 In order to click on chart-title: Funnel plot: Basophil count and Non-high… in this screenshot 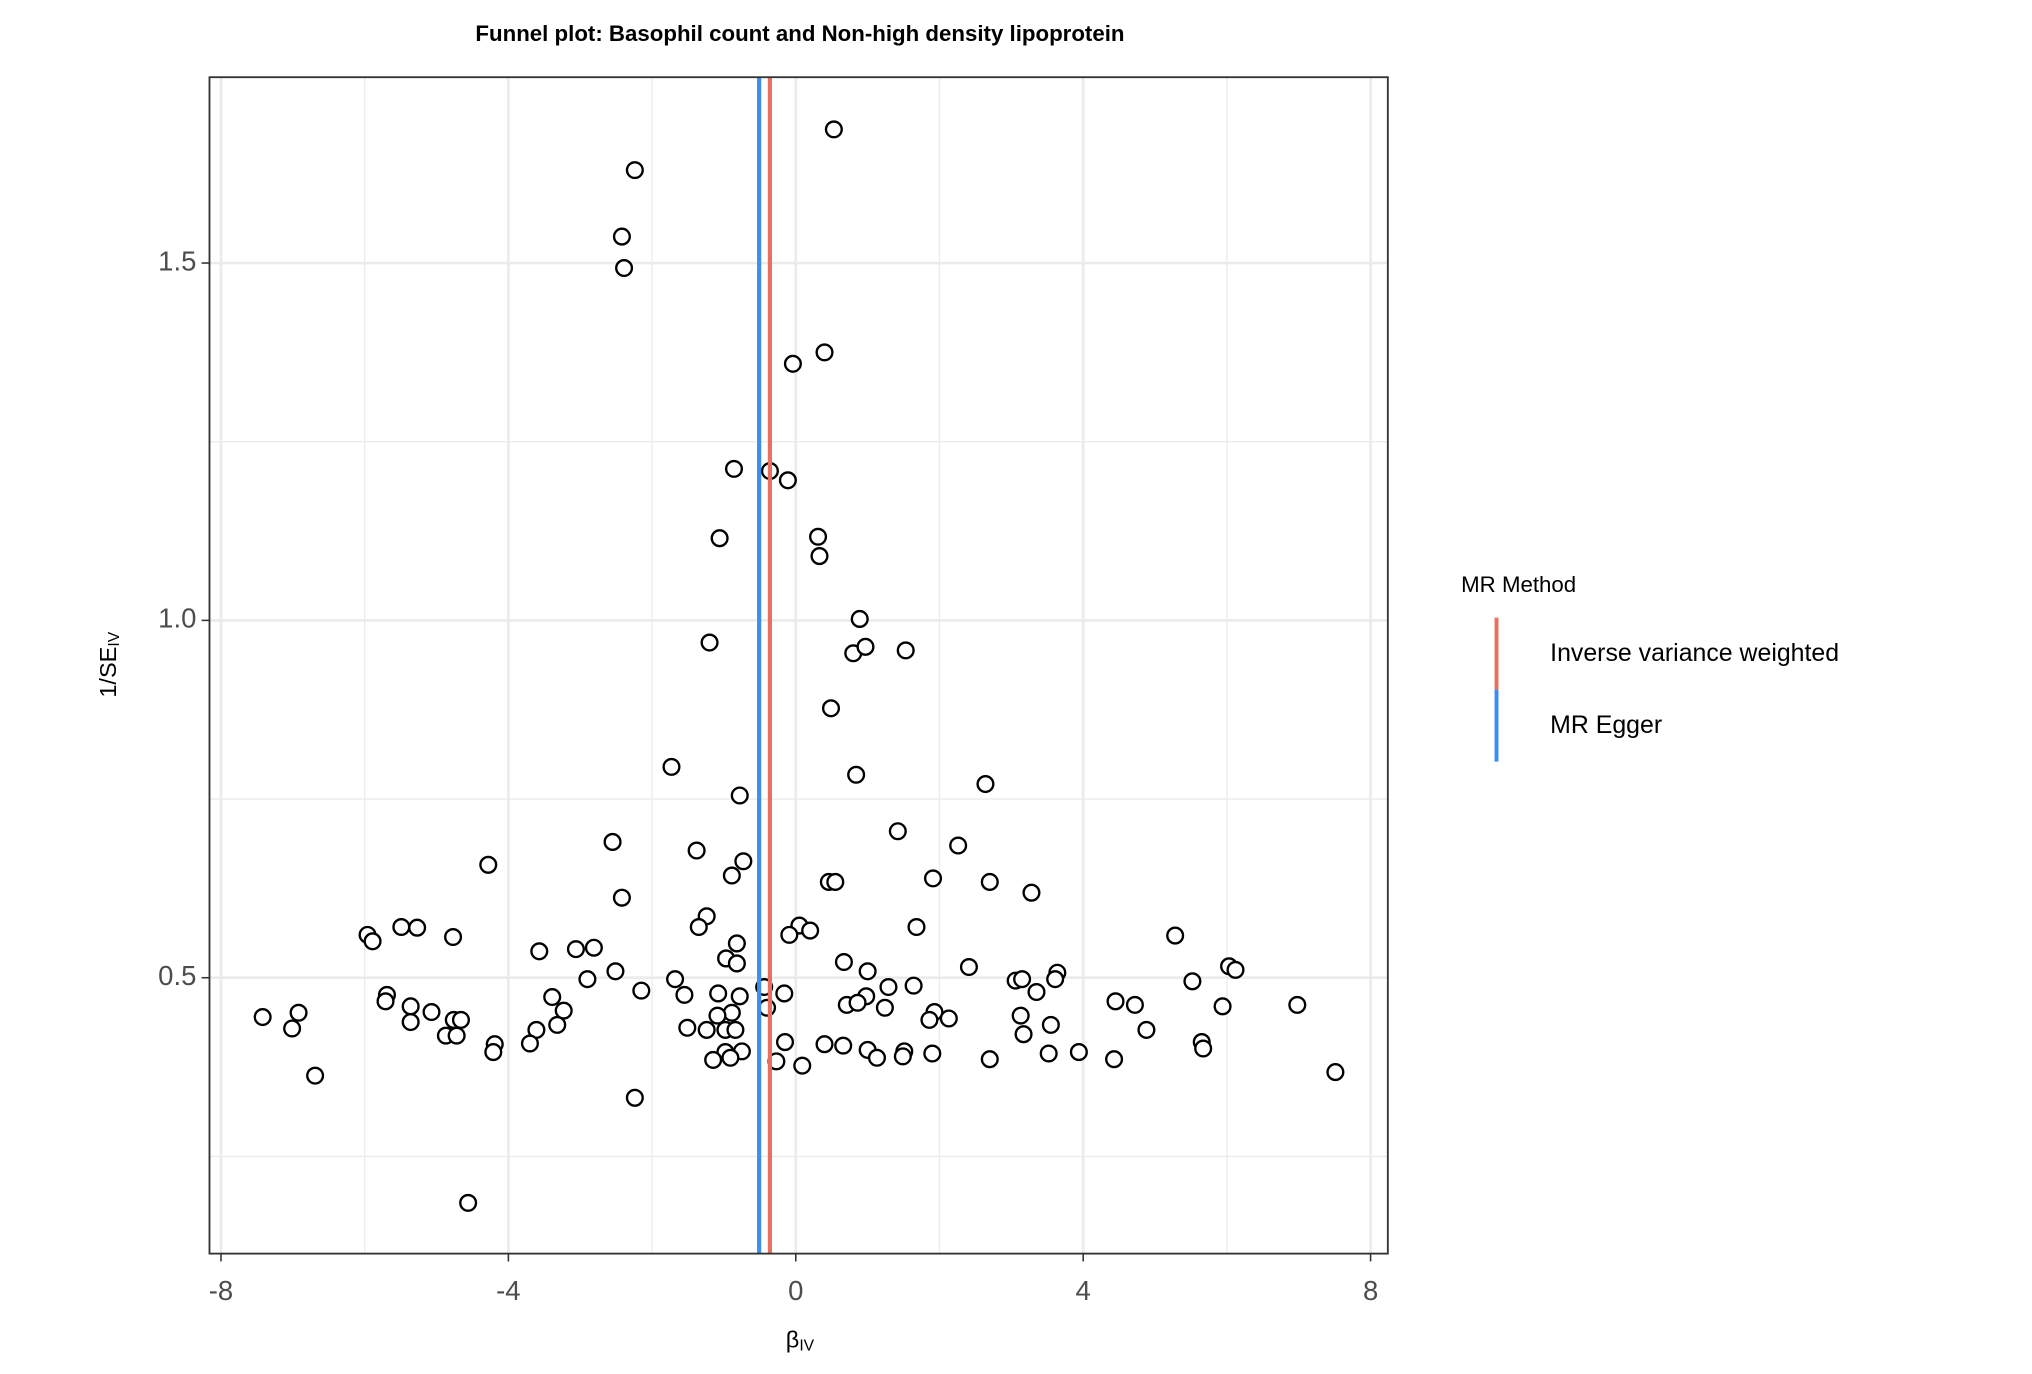, I will do `click(799, 33)`.